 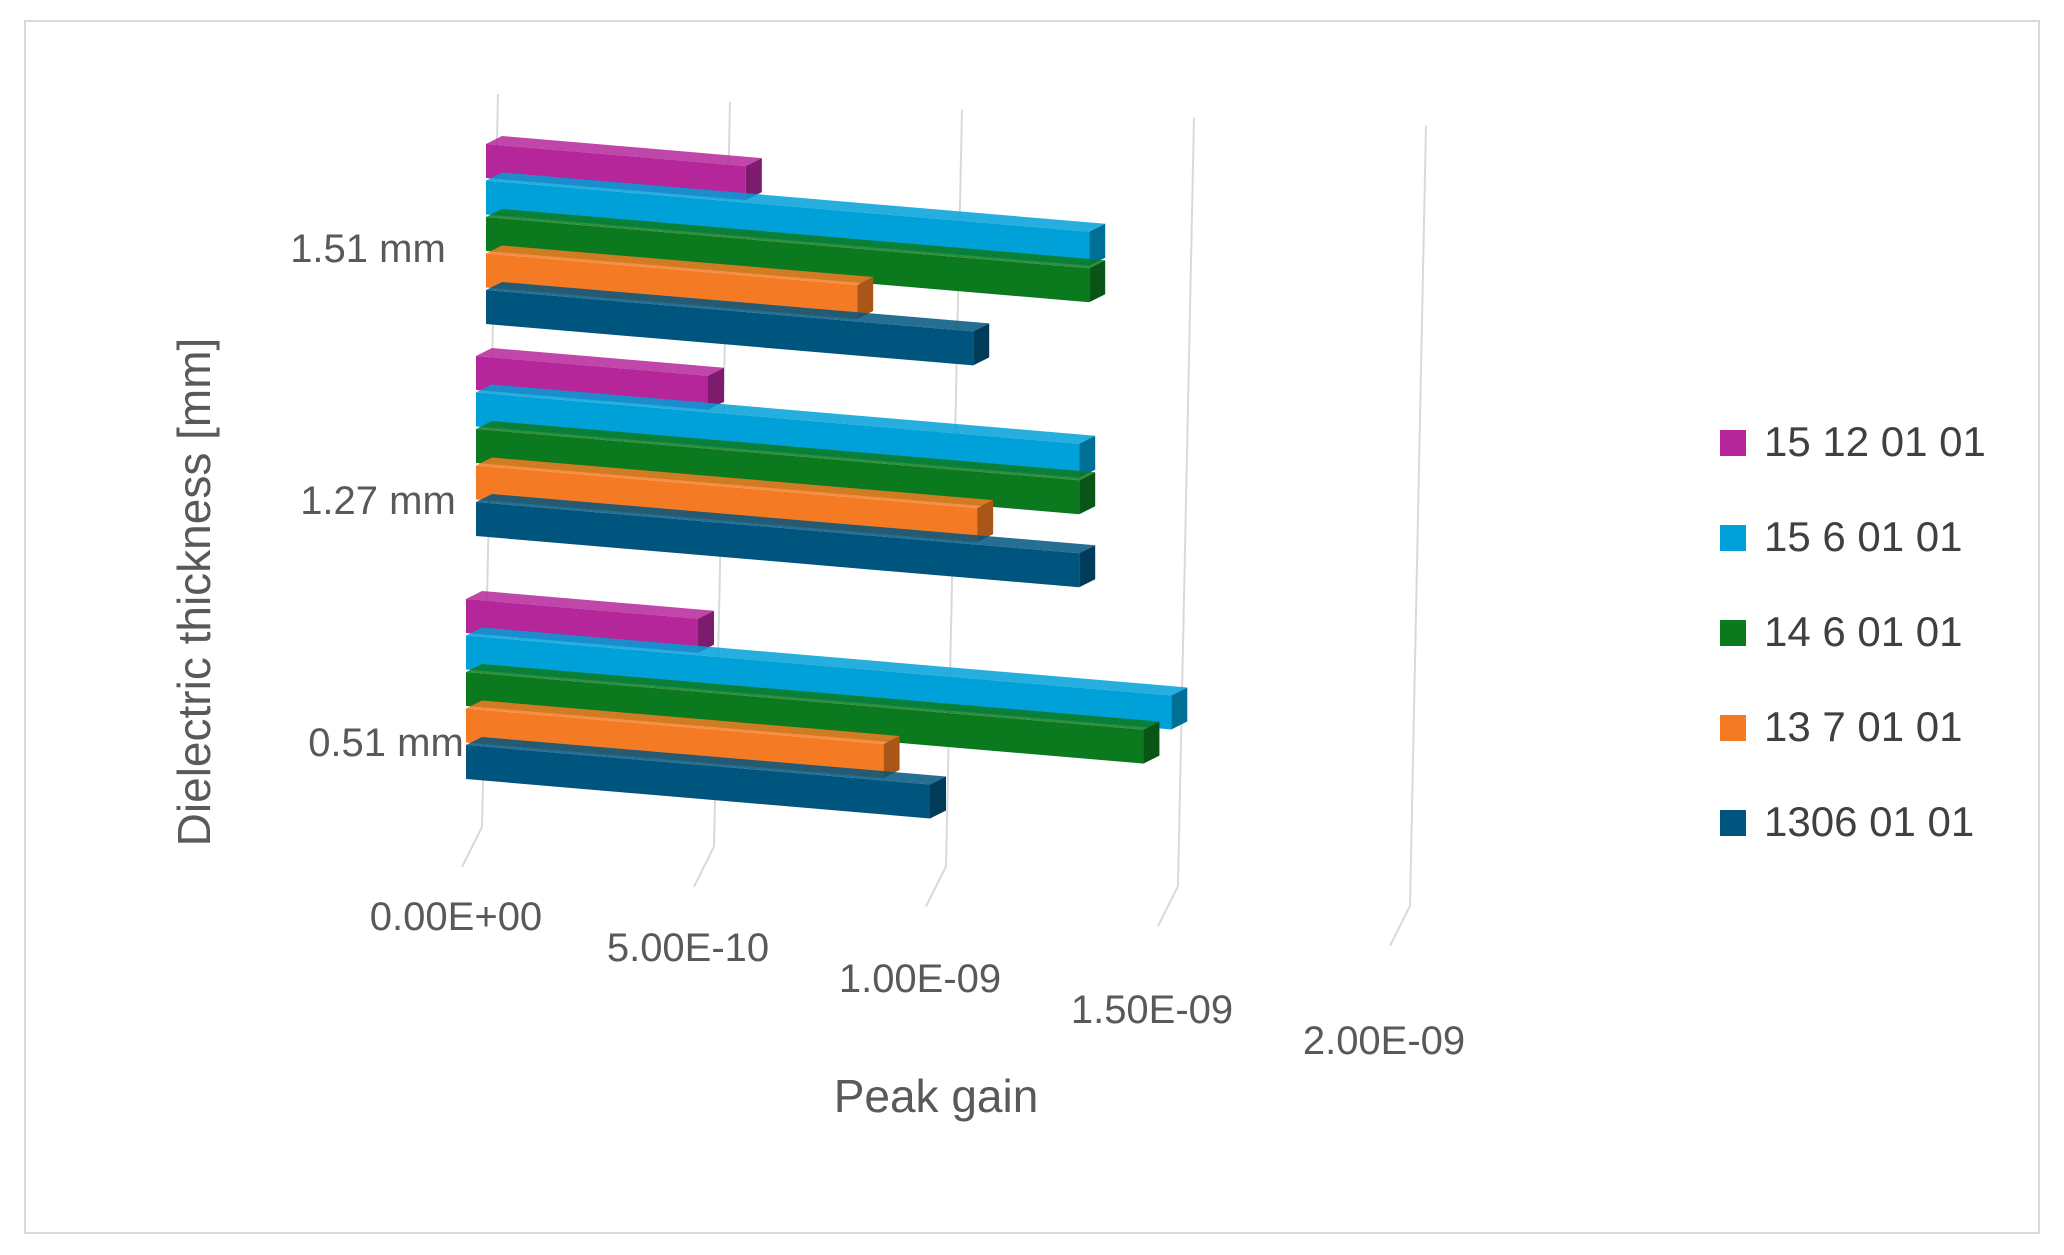 I want to click on y-category-label: 1.51 mm, so click(x=368, y=249).